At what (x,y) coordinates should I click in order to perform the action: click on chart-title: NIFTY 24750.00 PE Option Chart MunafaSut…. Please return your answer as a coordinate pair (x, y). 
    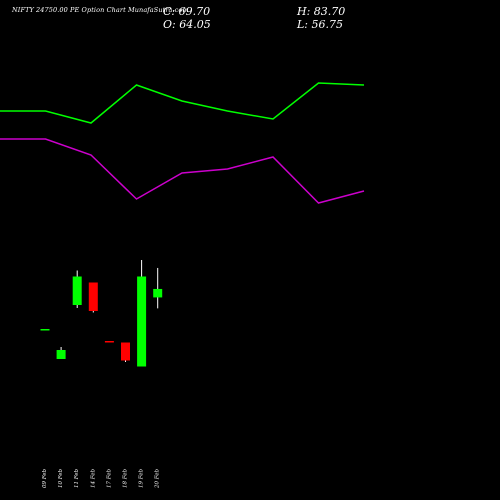
    Looking at the image, I should click on (100, 10).